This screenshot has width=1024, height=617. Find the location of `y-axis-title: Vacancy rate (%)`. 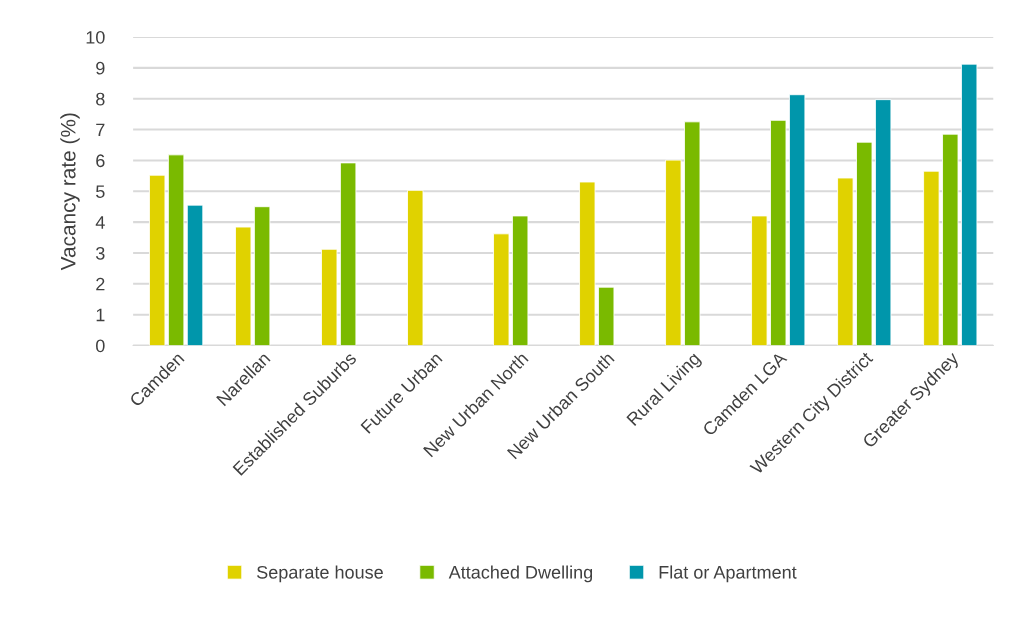

y-axis-title: Vacancy rate (%) is located at coordinates (70, 192).